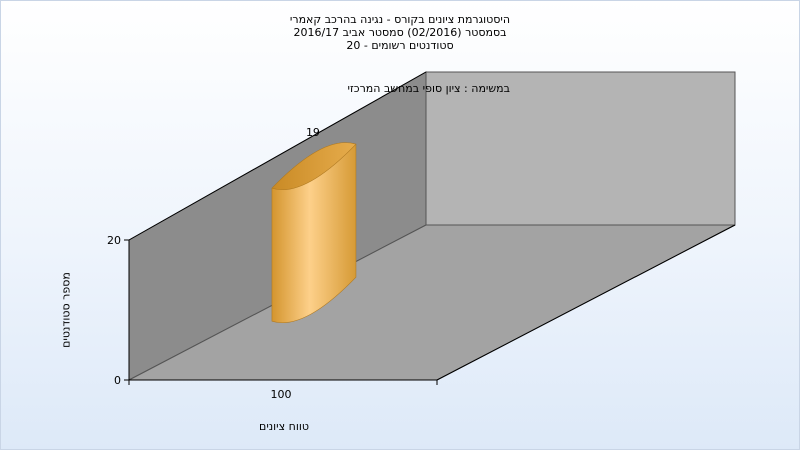  Describe the element at coordinates (586, 302) in the screenshot. I see `x-axis-depth-line` at that location.